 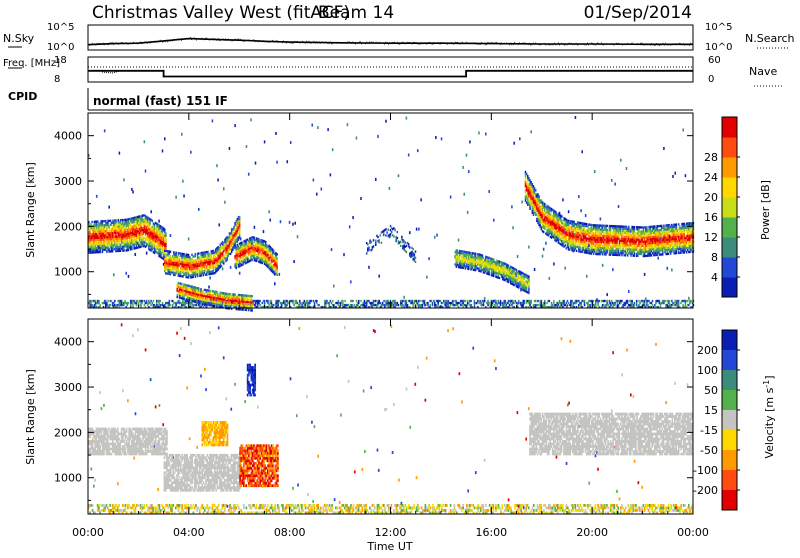 What do you see at coordinates (350, 99) in the screenshot?
I see `cpid-panel: CPID normal (fast) 151 IF` at bounding box center [350, 99].